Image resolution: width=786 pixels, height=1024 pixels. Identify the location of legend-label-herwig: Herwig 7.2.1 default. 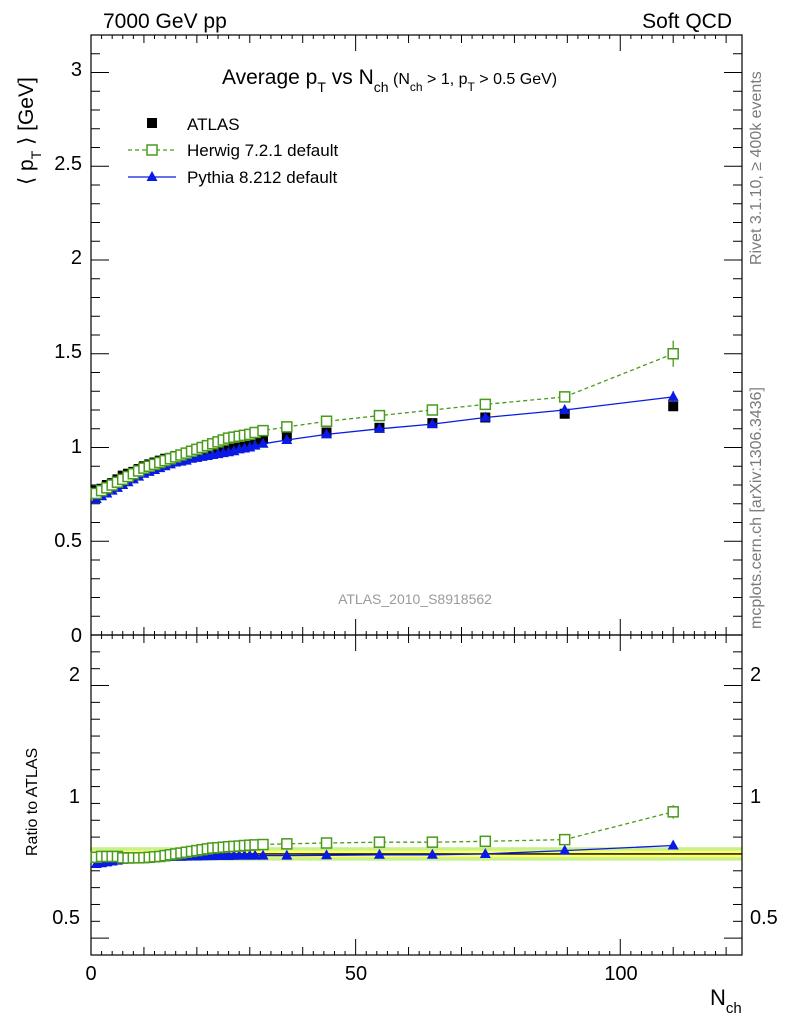
(262, 150).